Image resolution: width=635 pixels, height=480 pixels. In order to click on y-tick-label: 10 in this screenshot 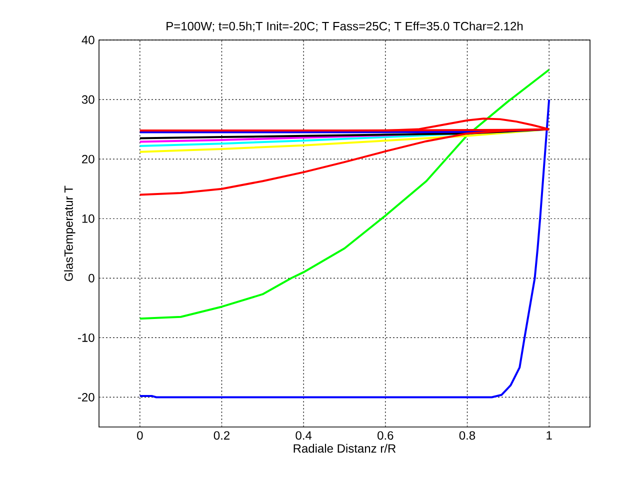, I will do `click(88, 218)`.